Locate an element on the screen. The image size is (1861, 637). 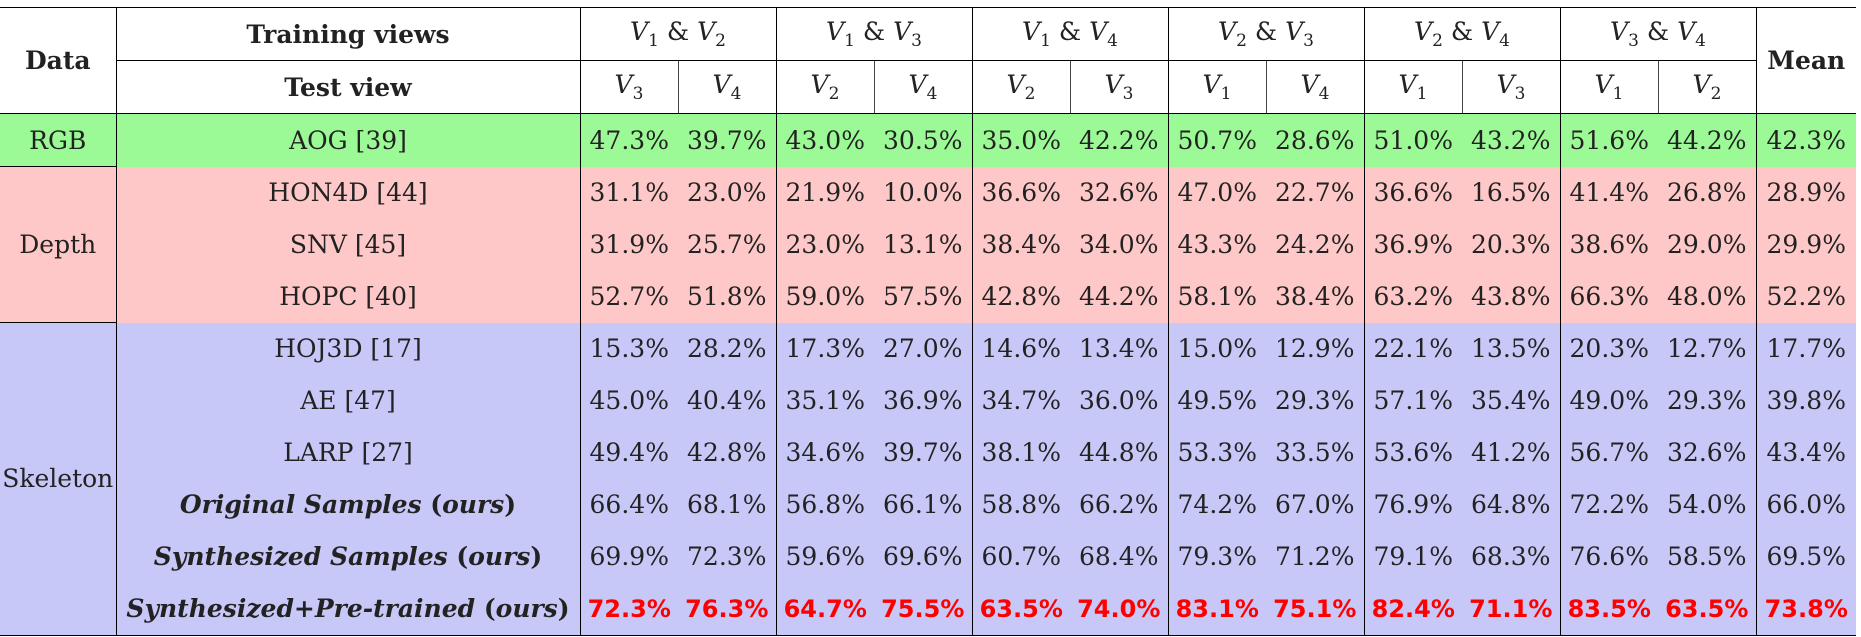
value-cell: 51.8% is located at coordinates (727, 296).